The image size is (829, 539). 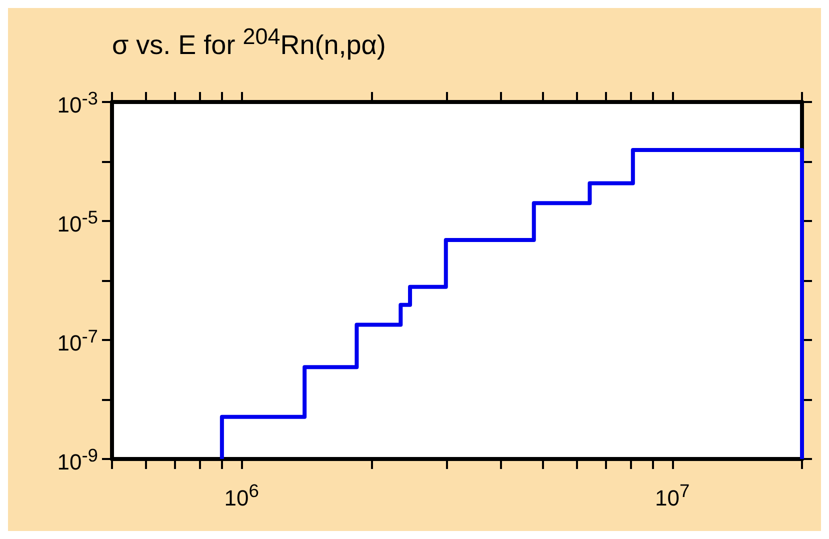 I want to click on y-tick-label: 10$^{-9}$, so click(x=77, y=459).